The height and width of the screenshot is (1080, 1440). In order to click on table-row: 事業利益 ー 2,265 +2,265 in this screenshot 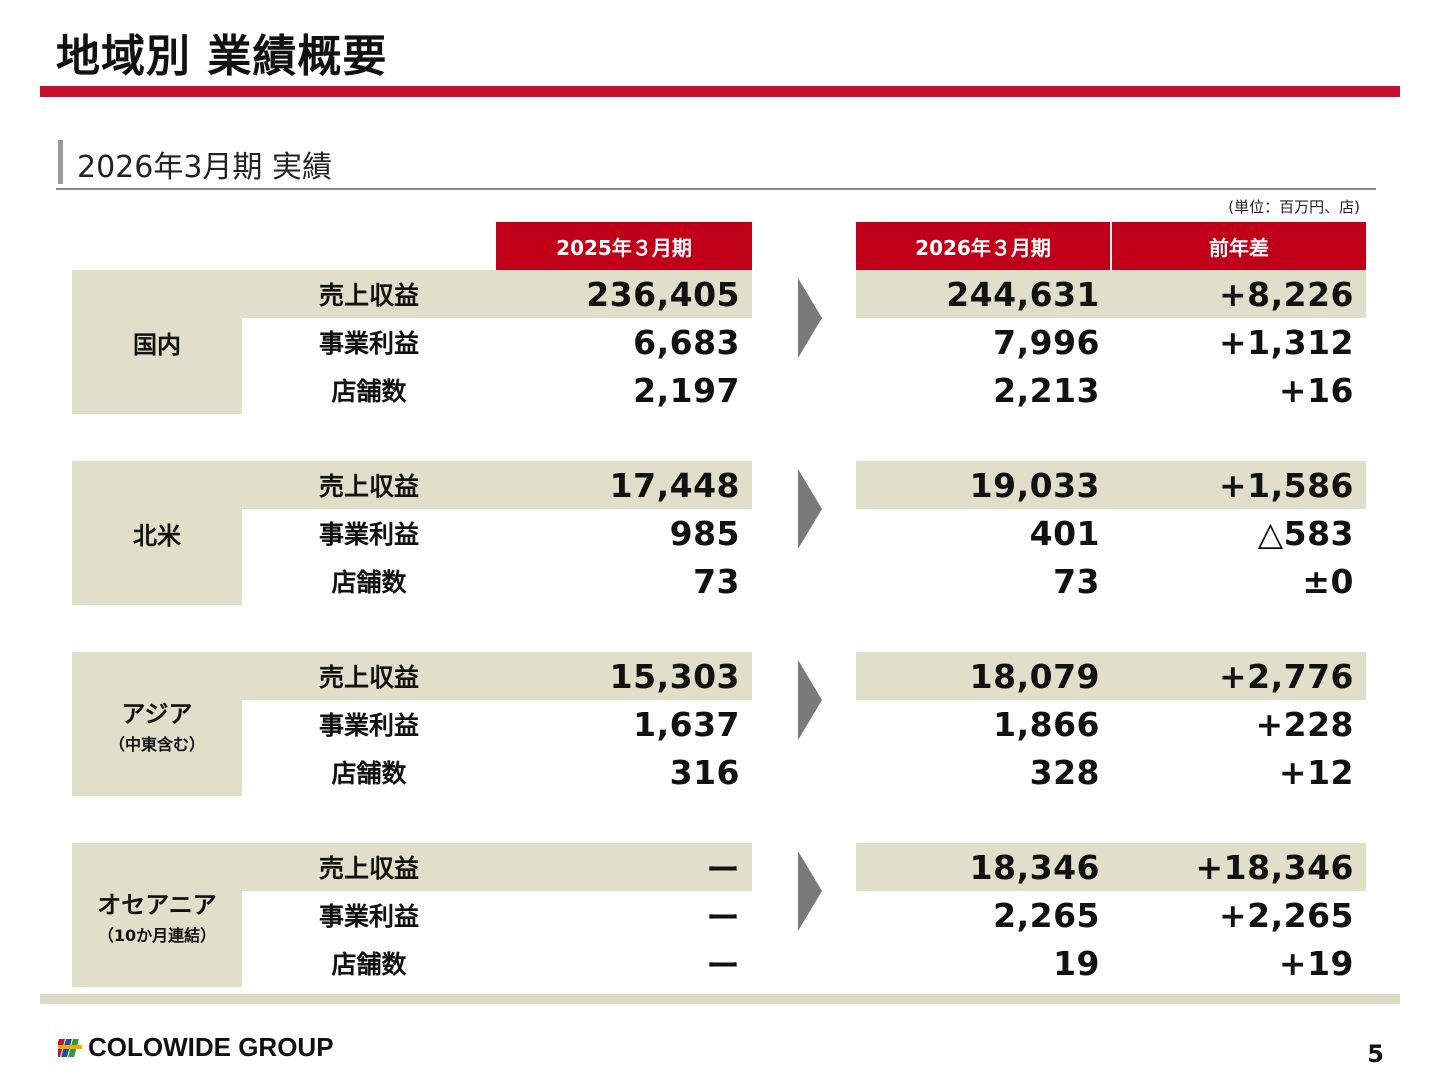, I will do `click(720, 915)`.